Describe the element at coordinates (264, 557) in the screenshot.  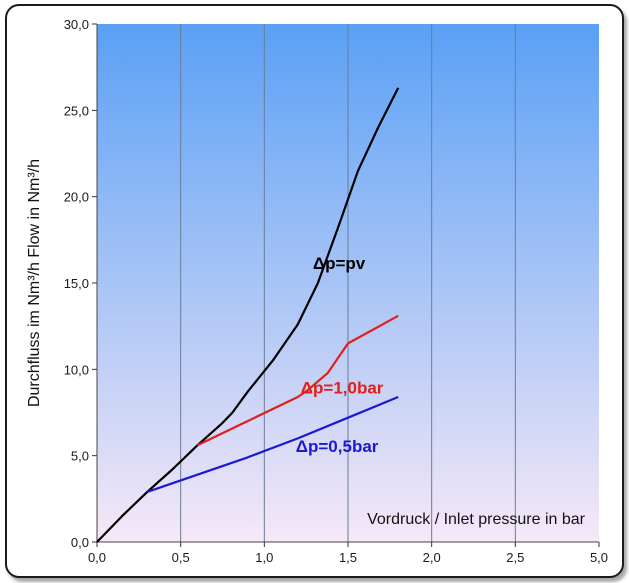
I see `x-tick-label: 1,0` at that location.